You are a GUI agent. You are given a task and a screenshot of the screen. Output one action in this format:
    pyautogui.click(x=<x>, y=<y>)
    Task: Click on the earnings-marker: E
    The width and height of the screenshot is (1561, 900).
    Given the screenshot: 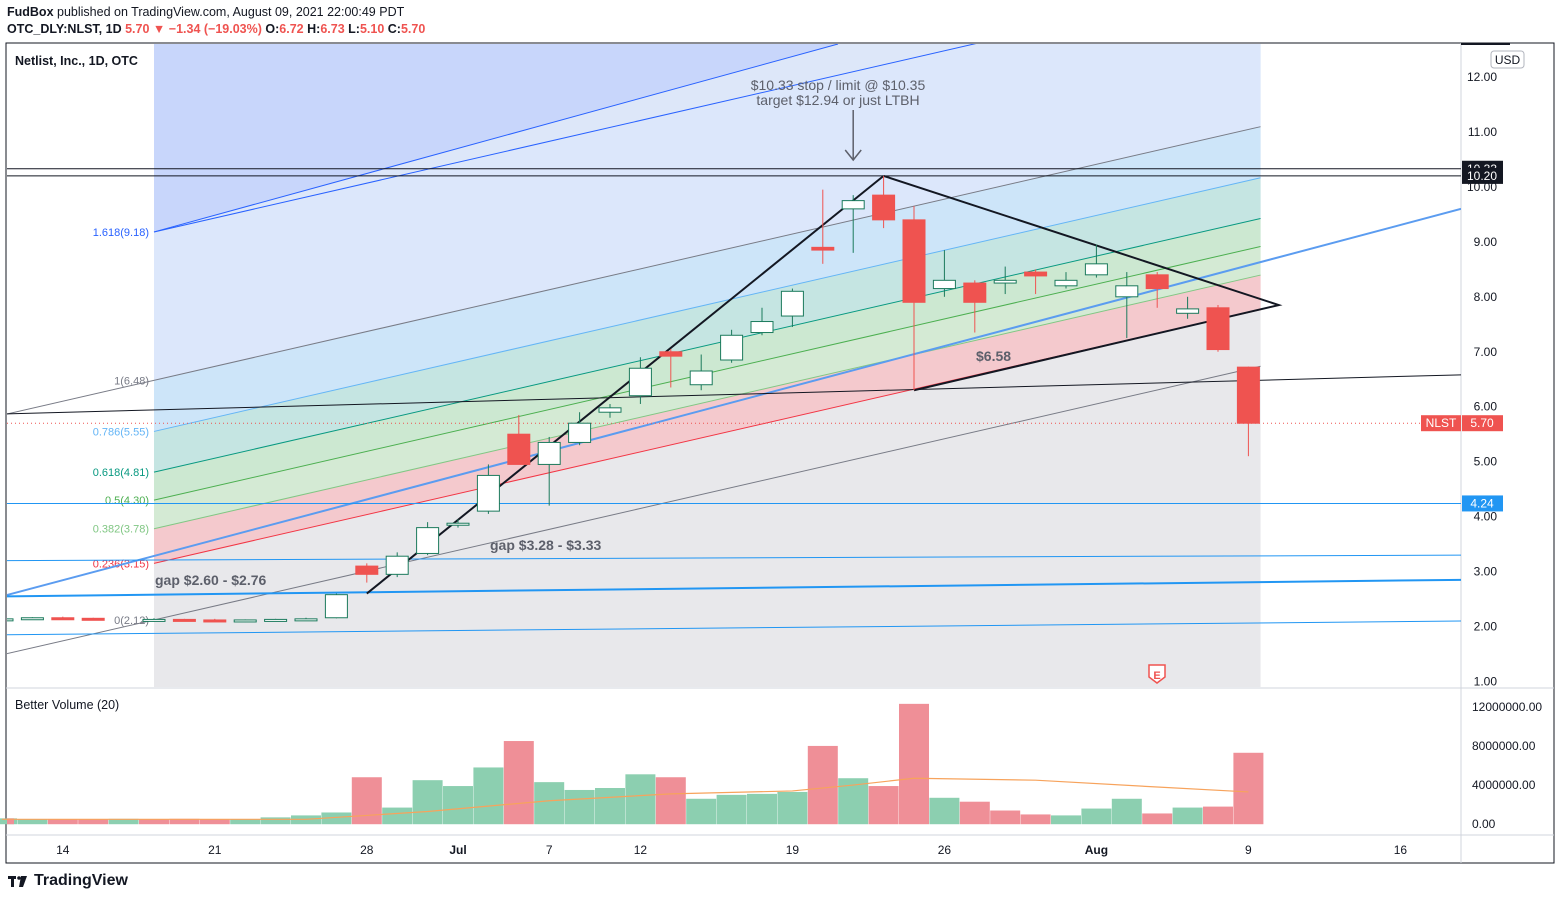 What is the action you would take?
    pyautogui.click(x=1157, y=674)
    